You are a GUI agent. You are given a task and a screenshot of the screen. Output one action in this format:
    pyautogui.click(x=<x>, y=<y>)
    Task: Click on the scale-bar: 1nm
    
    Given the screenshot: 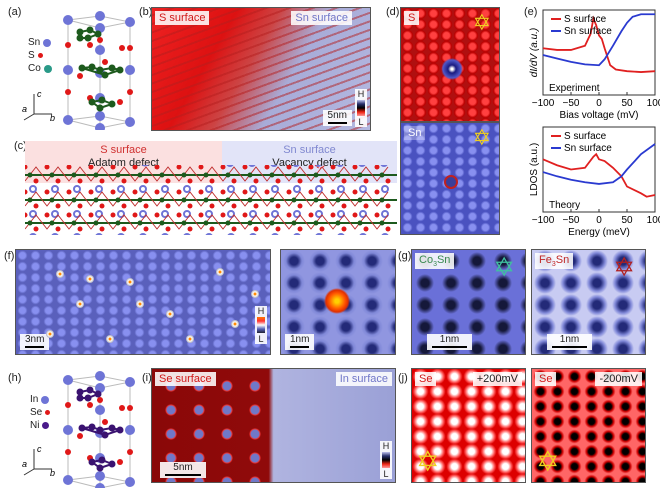 What is the action you would take?
    pyautogui.click(x=300, y=342)
    